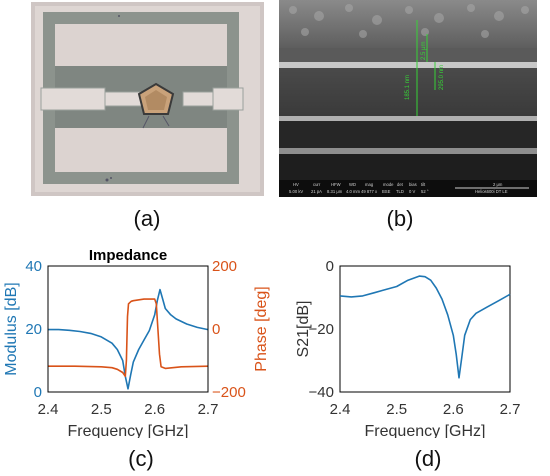  I want to click on d-xtick-2: 2.6, so click(453, 409).